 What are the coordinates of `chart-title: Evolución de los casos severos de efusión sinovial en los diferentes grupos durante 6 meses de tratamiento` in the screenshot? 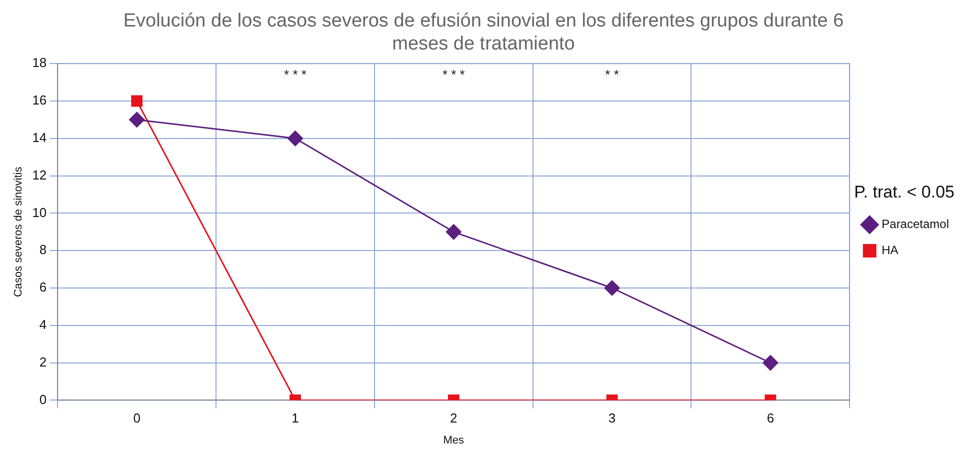 It's located at (483, 32).